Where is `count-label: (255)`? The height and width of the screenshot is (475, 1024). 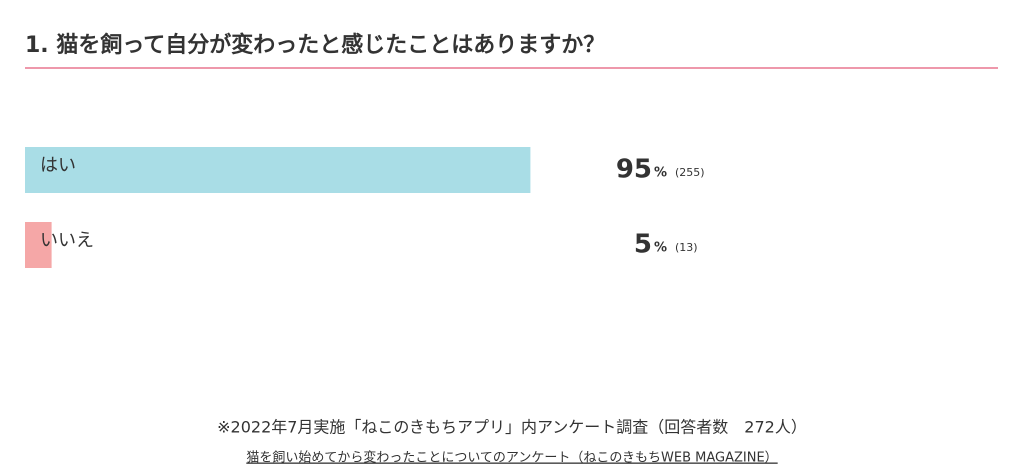 count-label: (255) is located at coordinates (690, 172).